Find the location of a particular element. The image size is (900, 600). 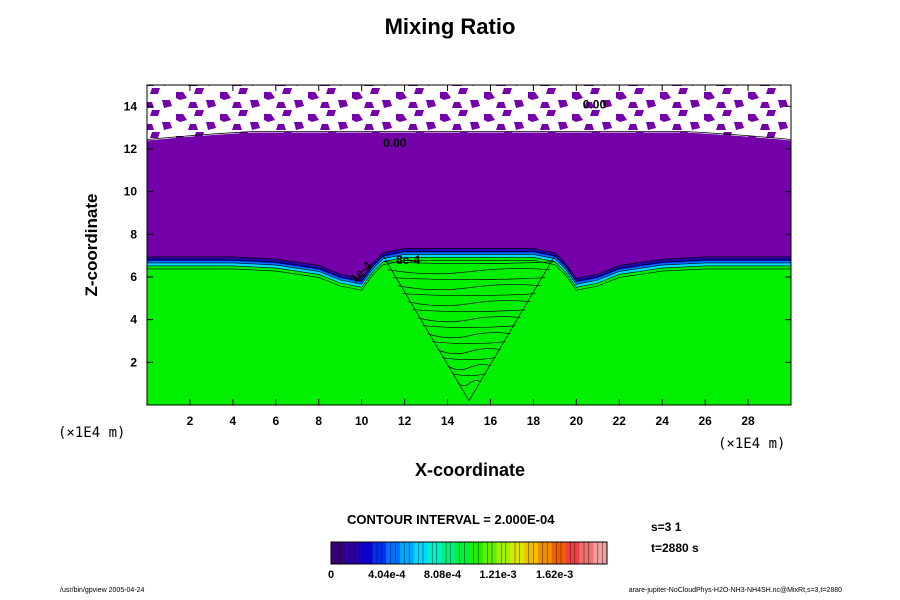

x-axis-unit: (×1E4 m) is located at coordinates (752, 444).